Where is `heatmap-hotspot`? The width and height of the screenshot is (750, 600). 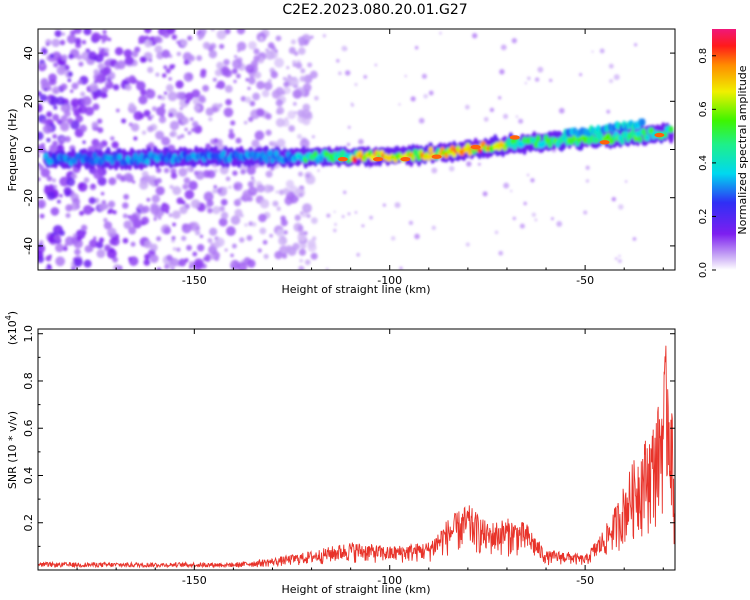 heatmap-hotspot is located at coordinates (405, 159).